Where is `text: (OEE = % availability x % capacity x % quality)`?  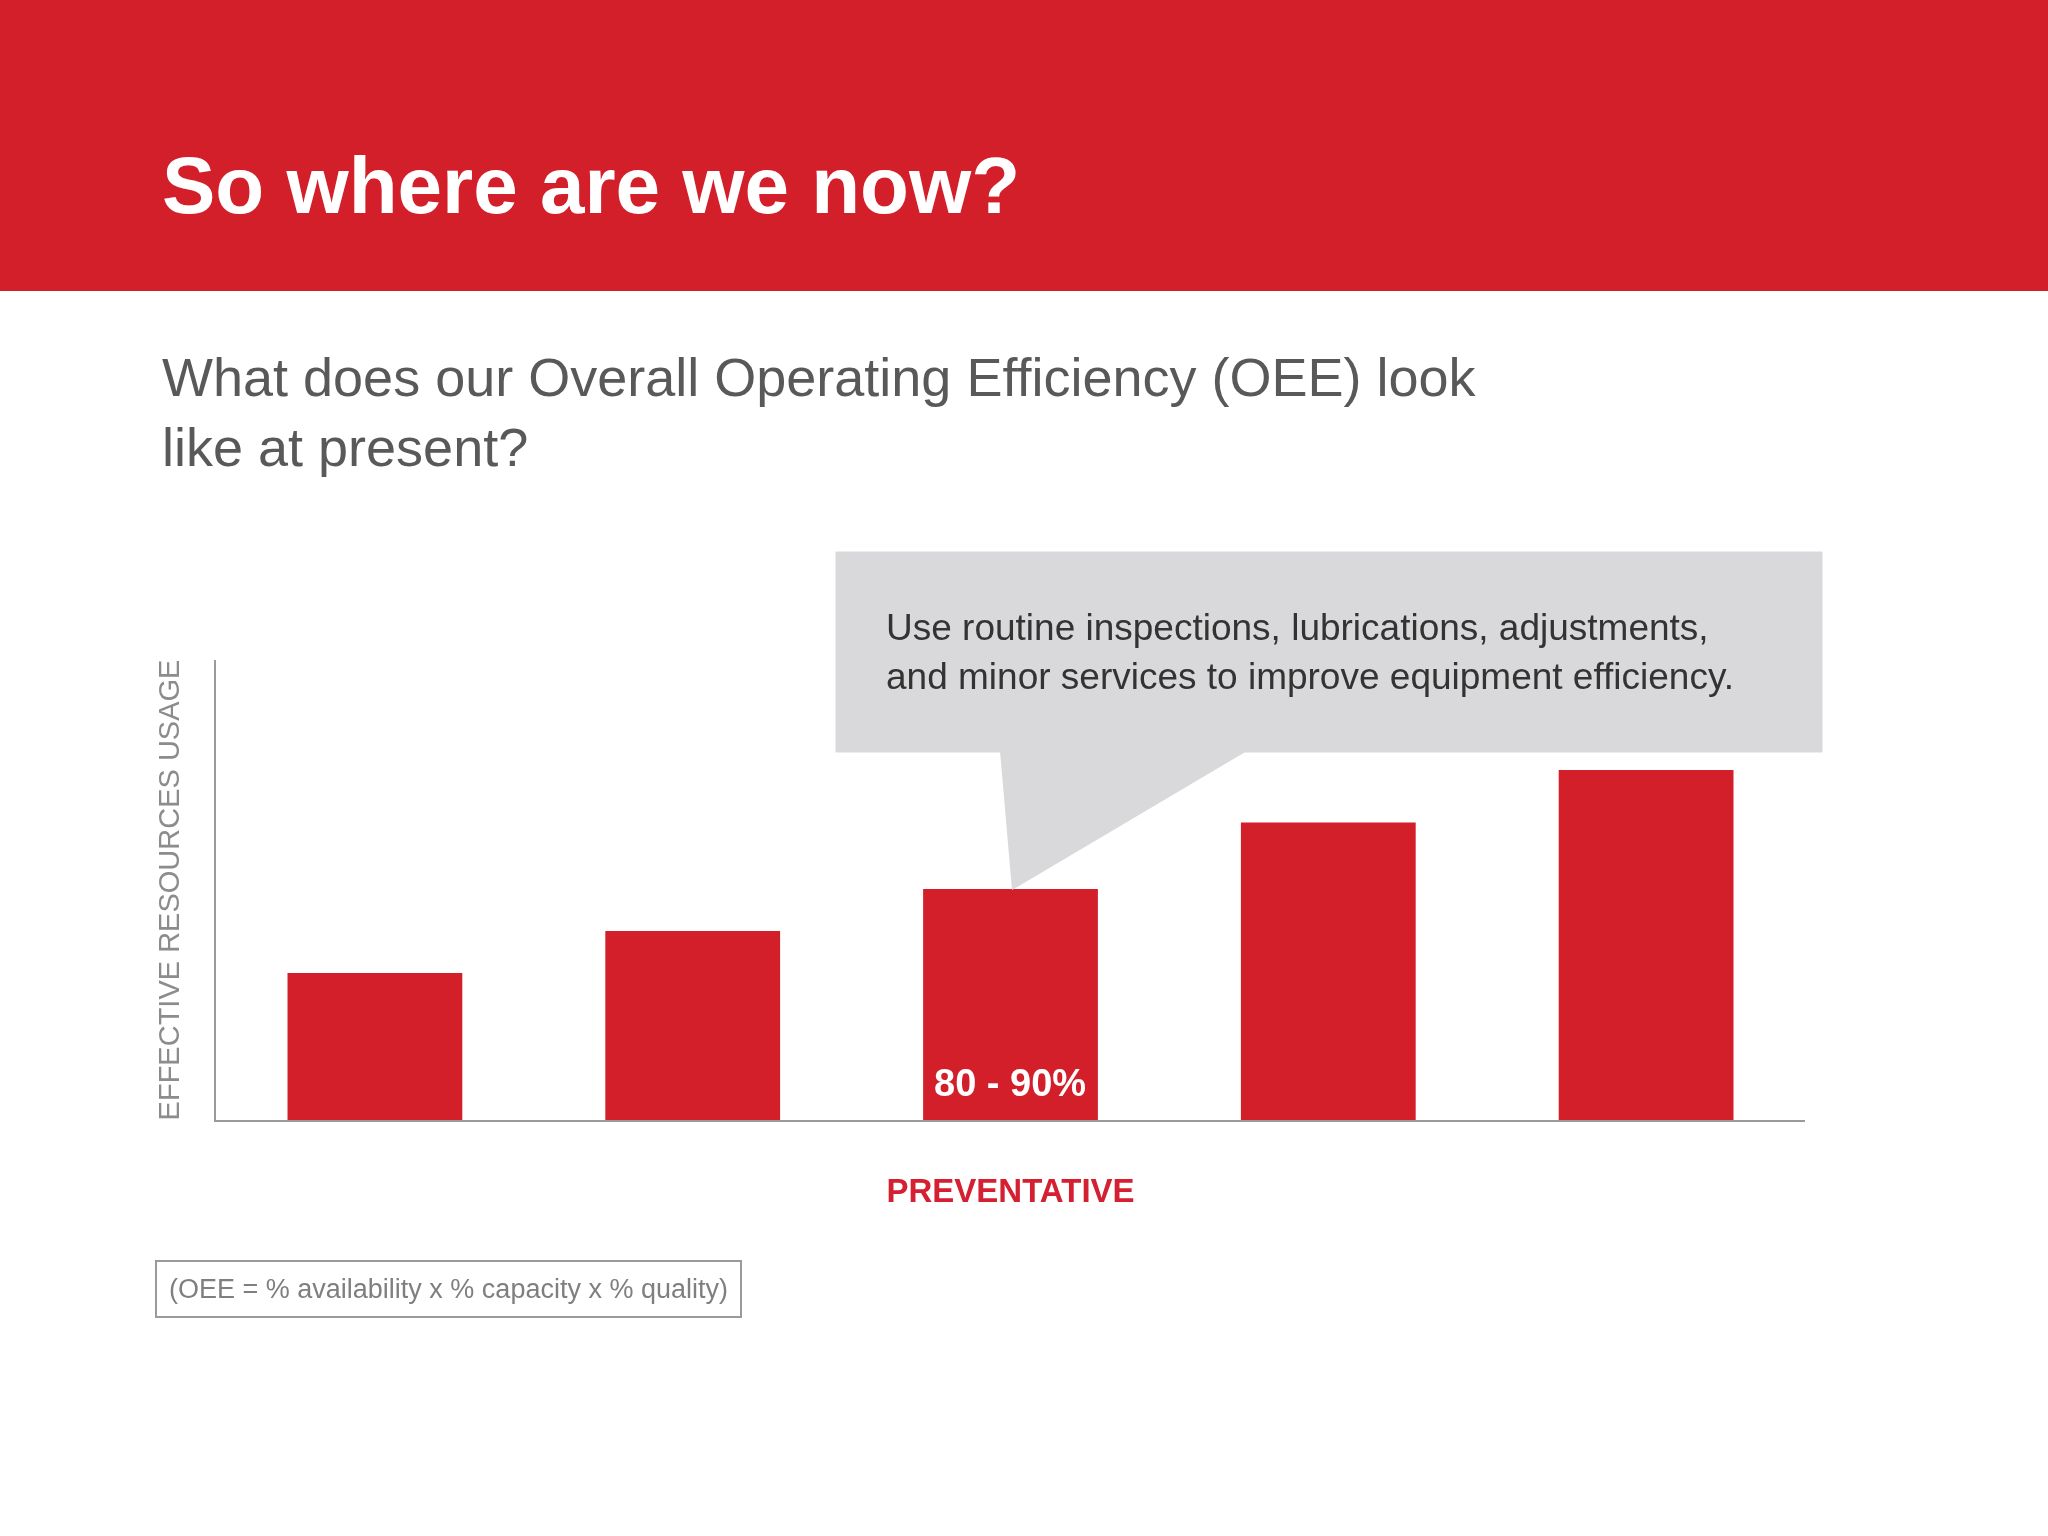 text: (OEE = % availability x % capacity x % quality) is located at coordinates (448, 1289).